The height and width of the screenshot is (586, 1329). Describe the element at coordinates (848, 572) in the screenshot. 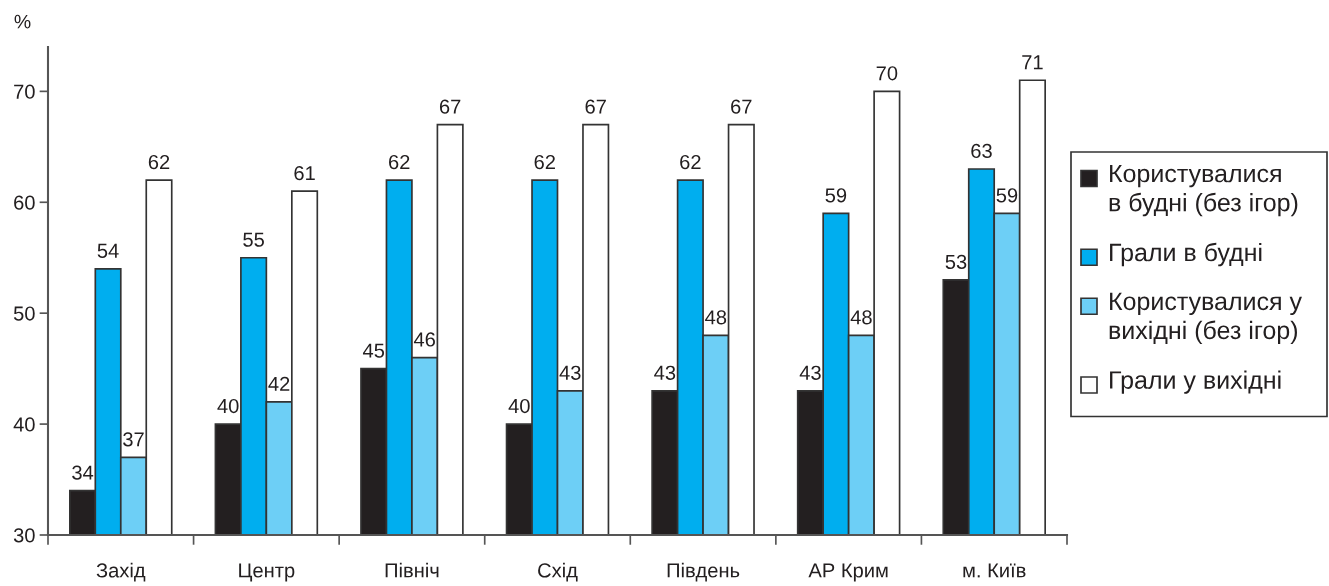

I see `x-tick-label: АР Крим` at that location.